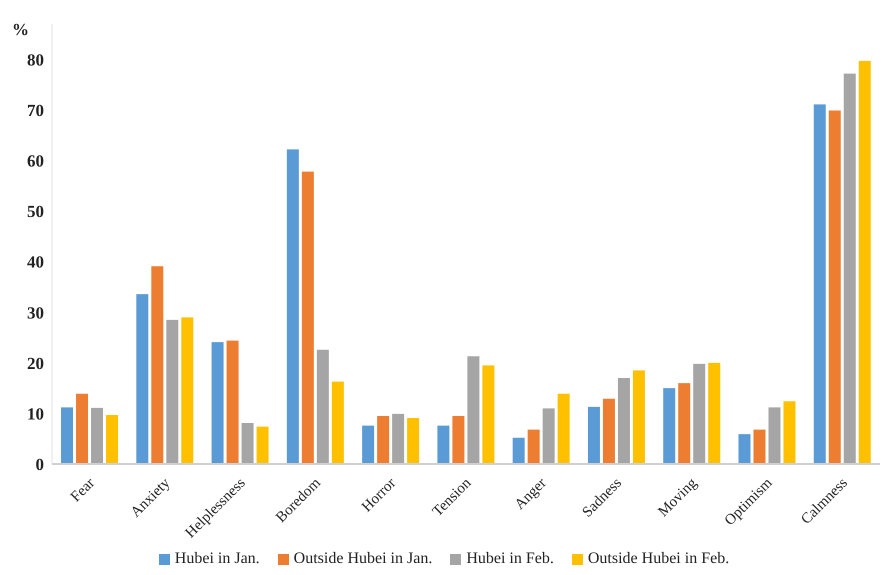 The image size is (894, 575). What do you see at coordinates (35, 363) in the screenshot?
I see `y-tick-label: 20` at bounding box center [35, 363].